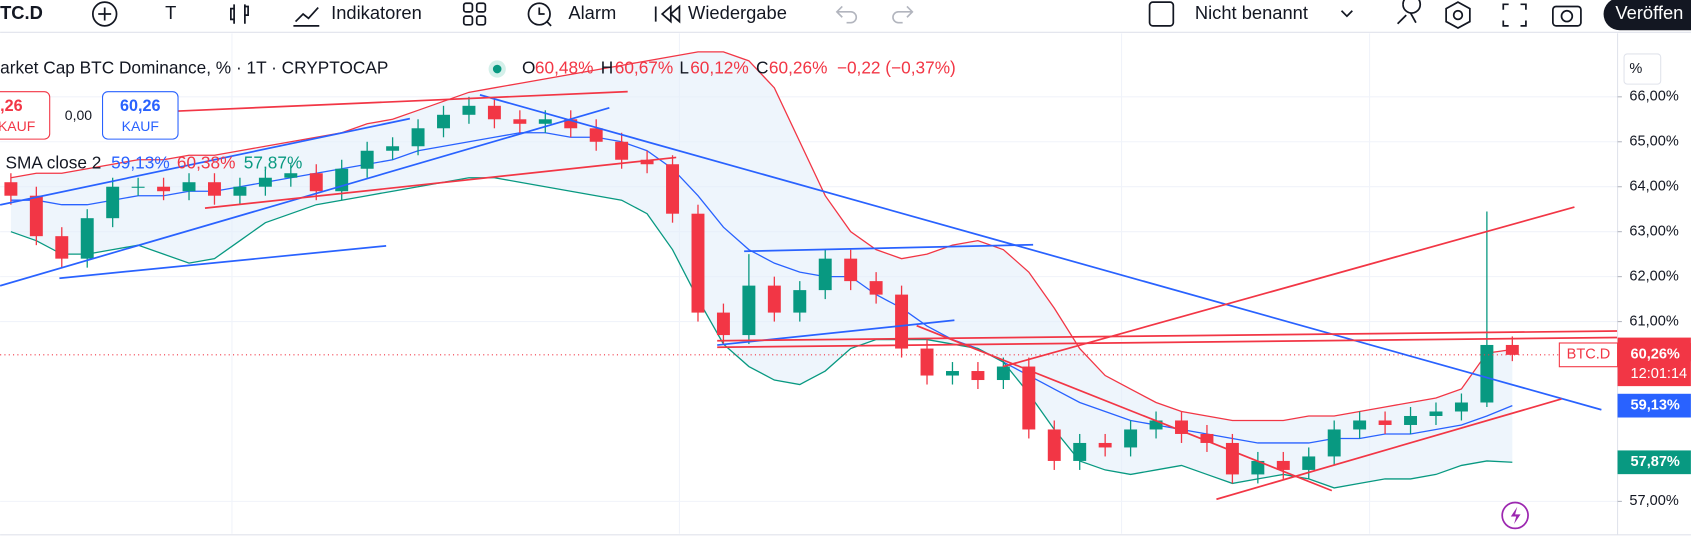  What do you see at coordinates (1515, 515) in the screenshot?
I see `lightning-icon` at bounding box center [1515, 515].